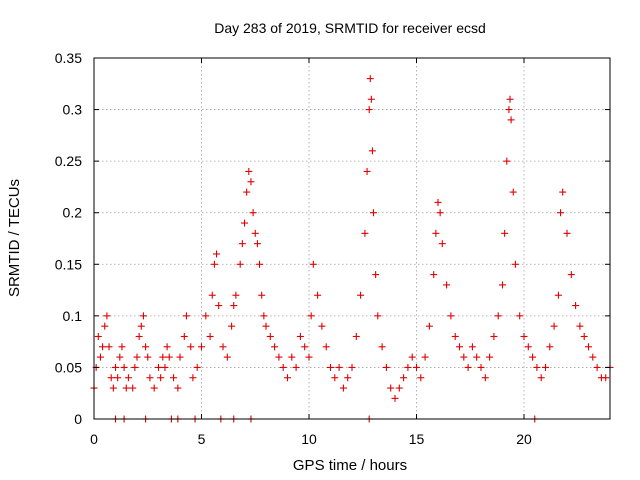 The height and width of the screenshot is (480, 640). I want to click on y-tick-label: 0.3, so click(73, 110).